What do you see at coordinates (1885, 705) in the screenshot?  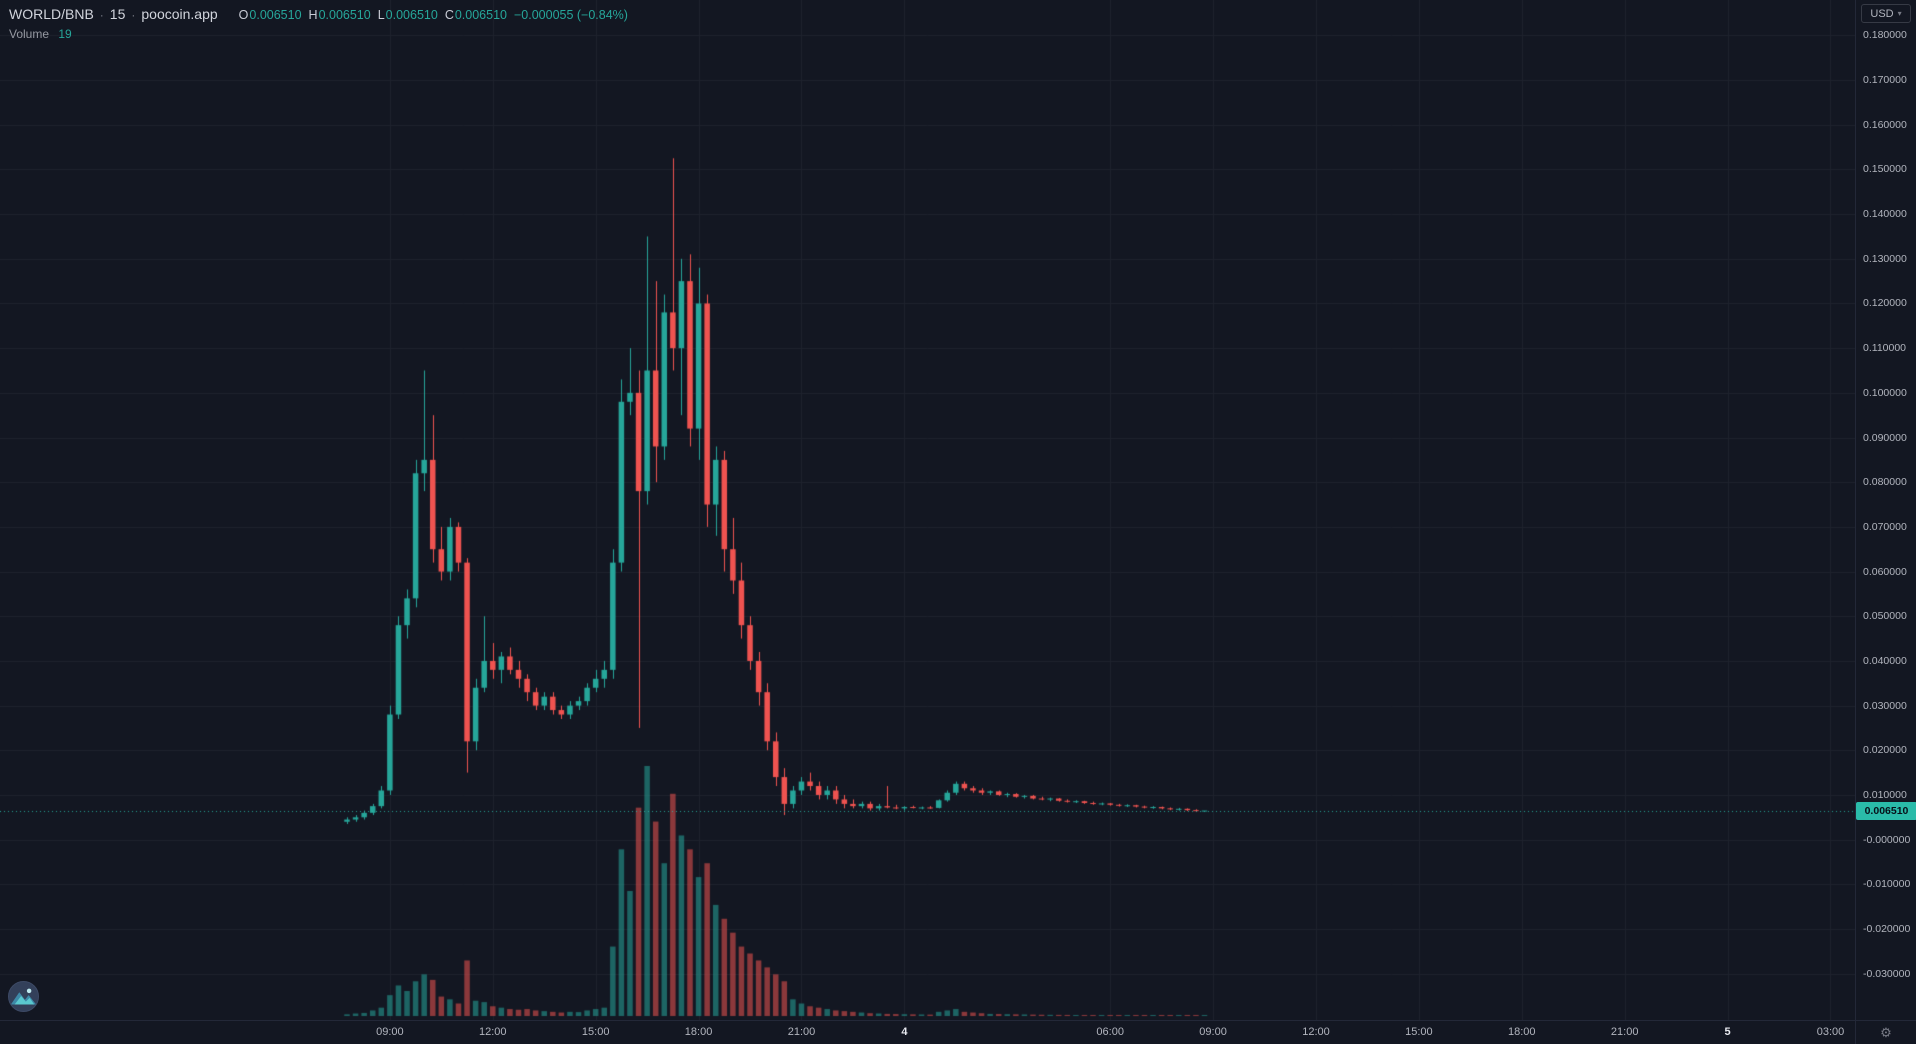 I see `price-tick-label: 0.030000` at bounding box center [1885, 705].